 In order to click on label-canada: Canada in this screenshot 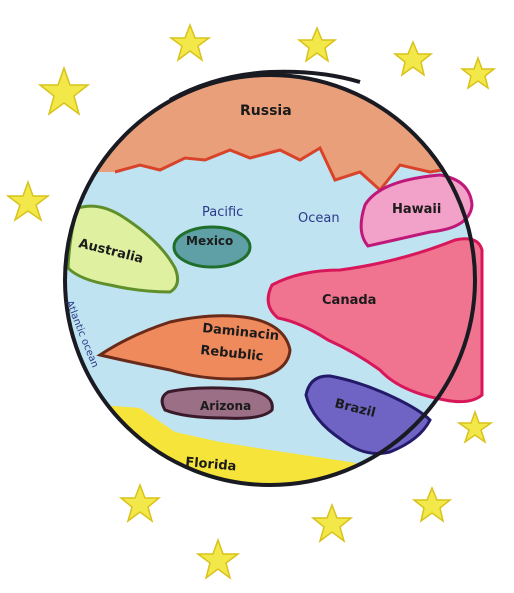, I will do `click(349, 300)`.